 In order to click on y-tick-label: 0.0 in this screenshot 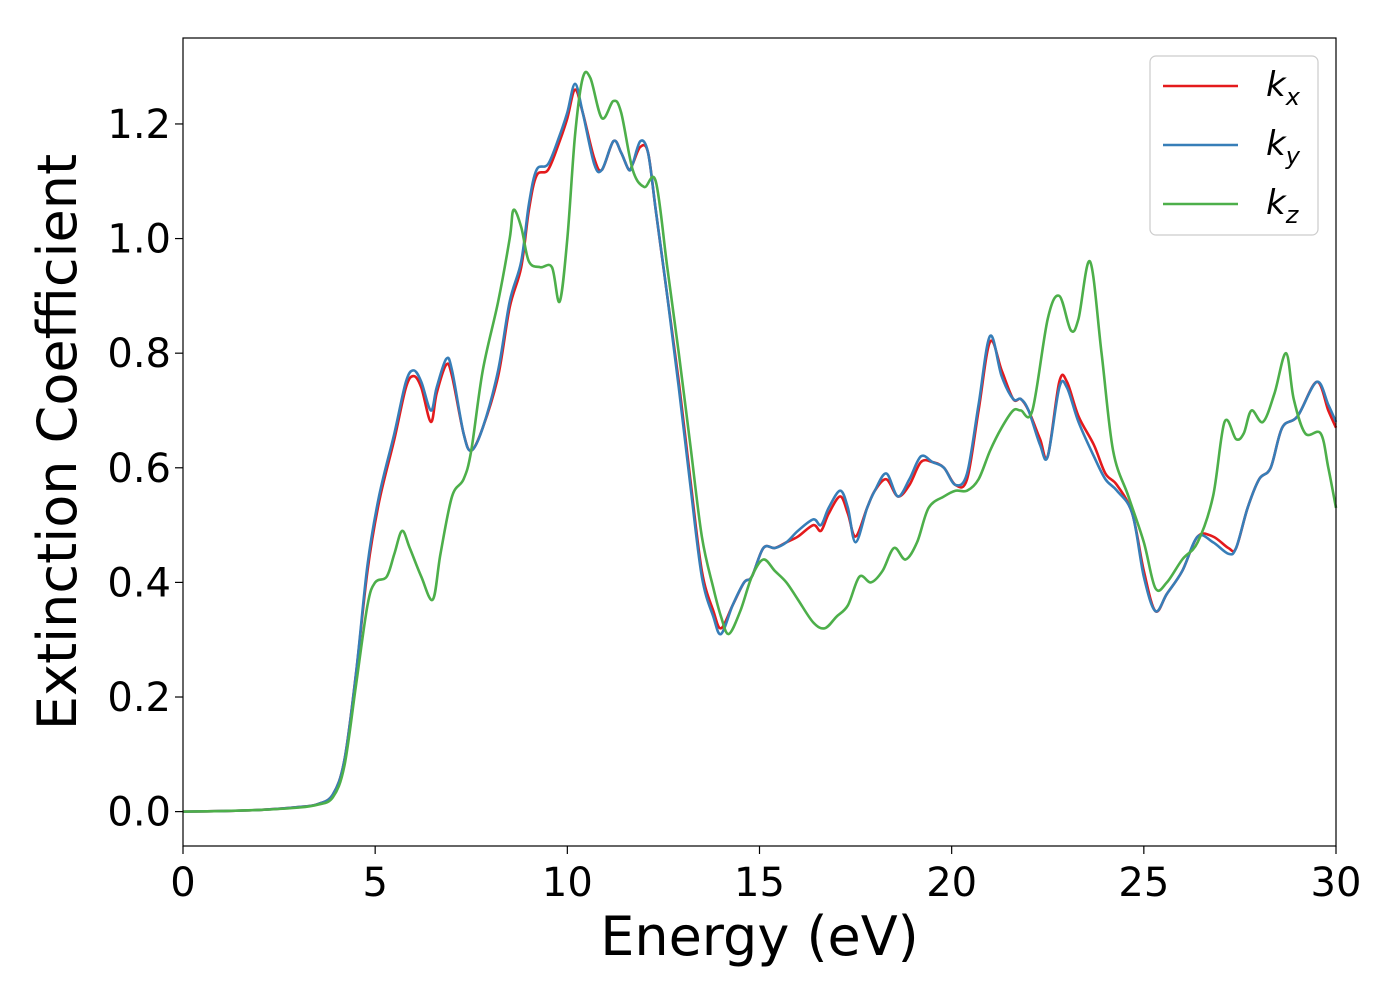, I will do `click(139, 813)`.